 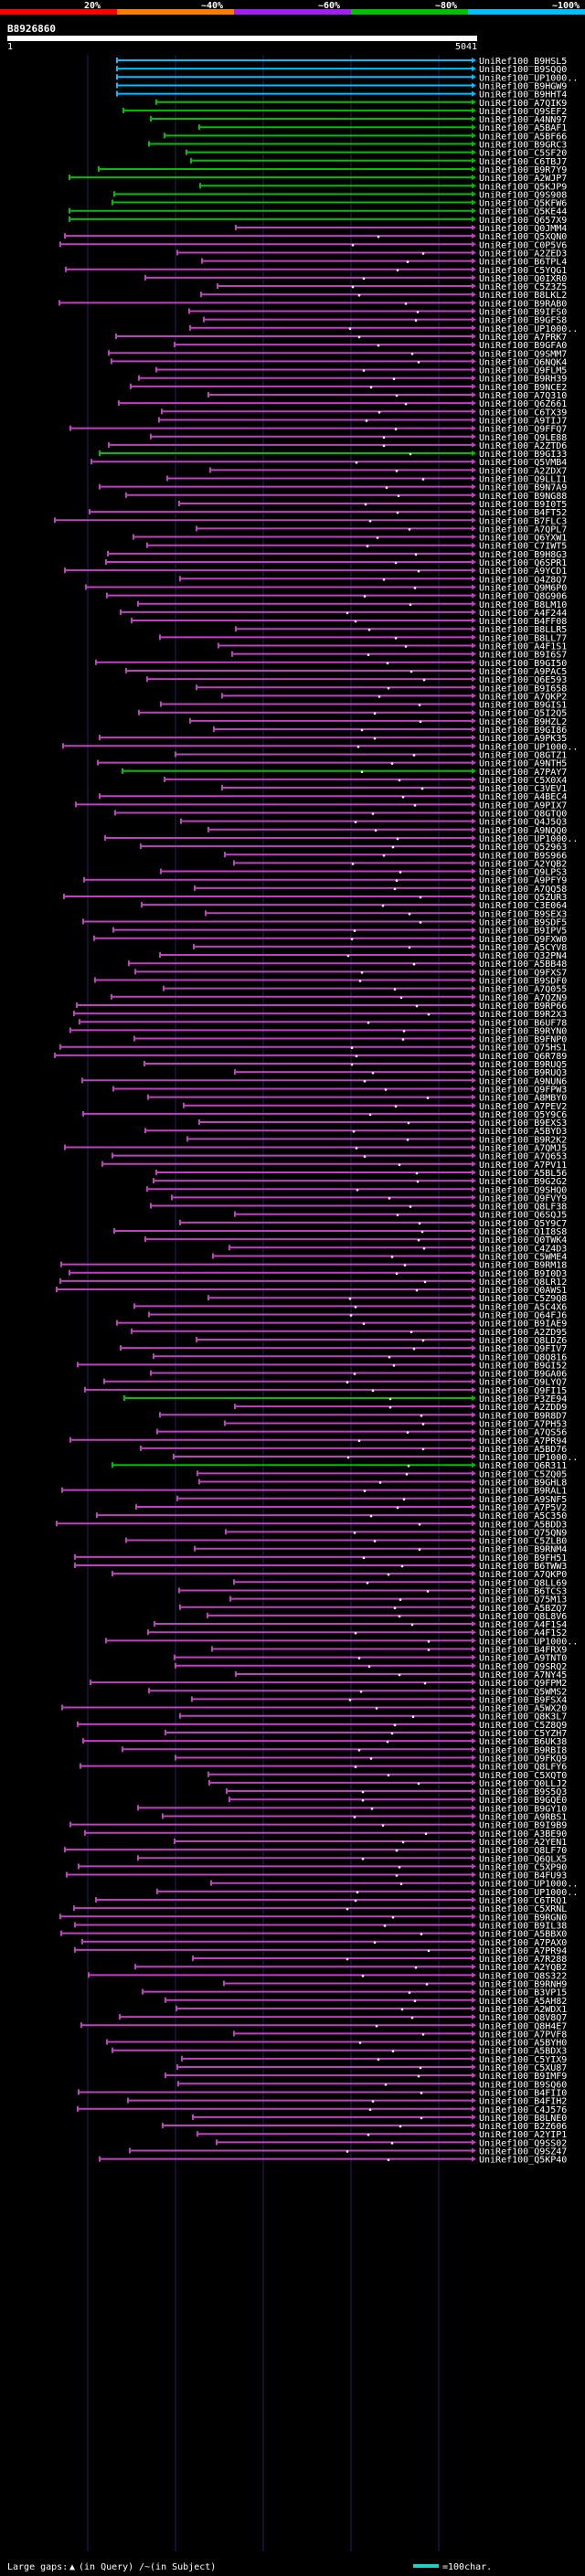 What do you see at coordinates (523, 1750) in the screenshot?
I see `hit-label: UniRef100_B9RBI8` at bounding box center [523, 1750].